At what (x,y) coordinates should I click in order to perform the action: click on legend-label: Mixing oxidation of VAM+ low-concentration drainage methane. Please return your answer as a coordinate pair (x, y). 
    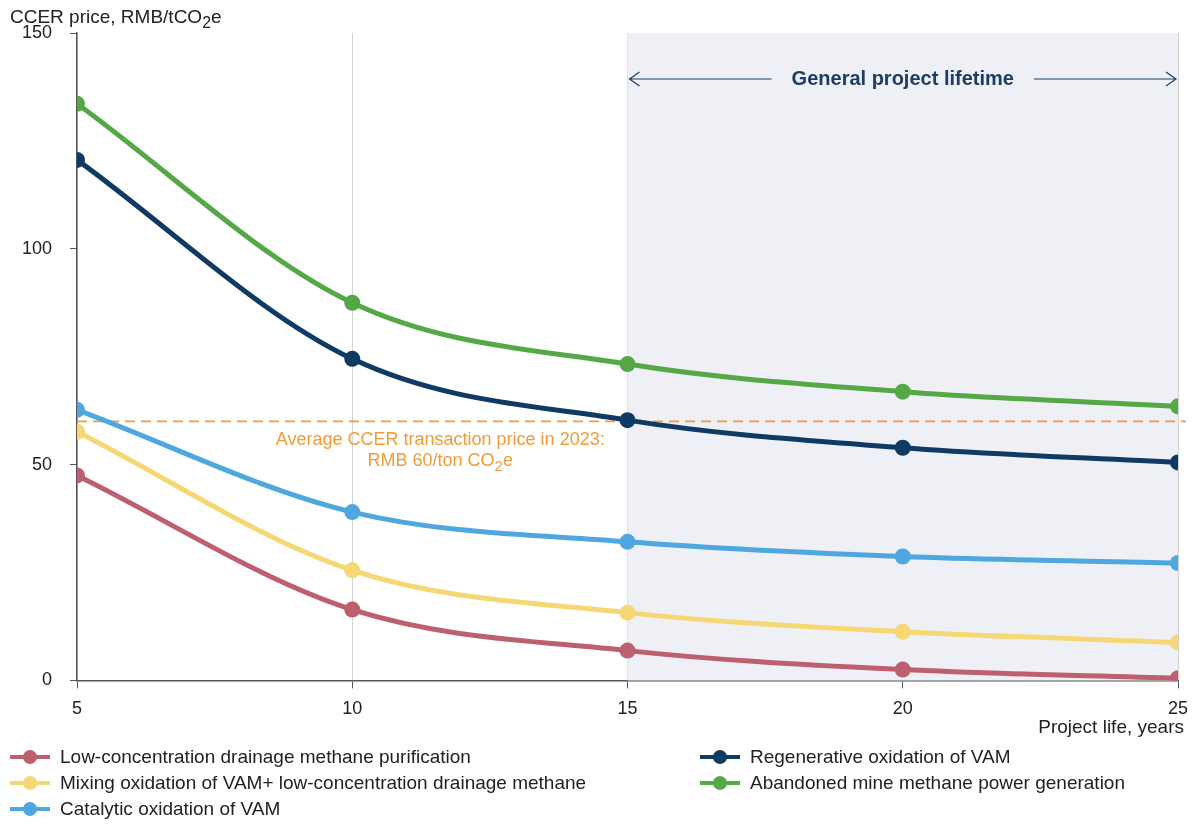
    Looking at the image, I should click on (323, 783).